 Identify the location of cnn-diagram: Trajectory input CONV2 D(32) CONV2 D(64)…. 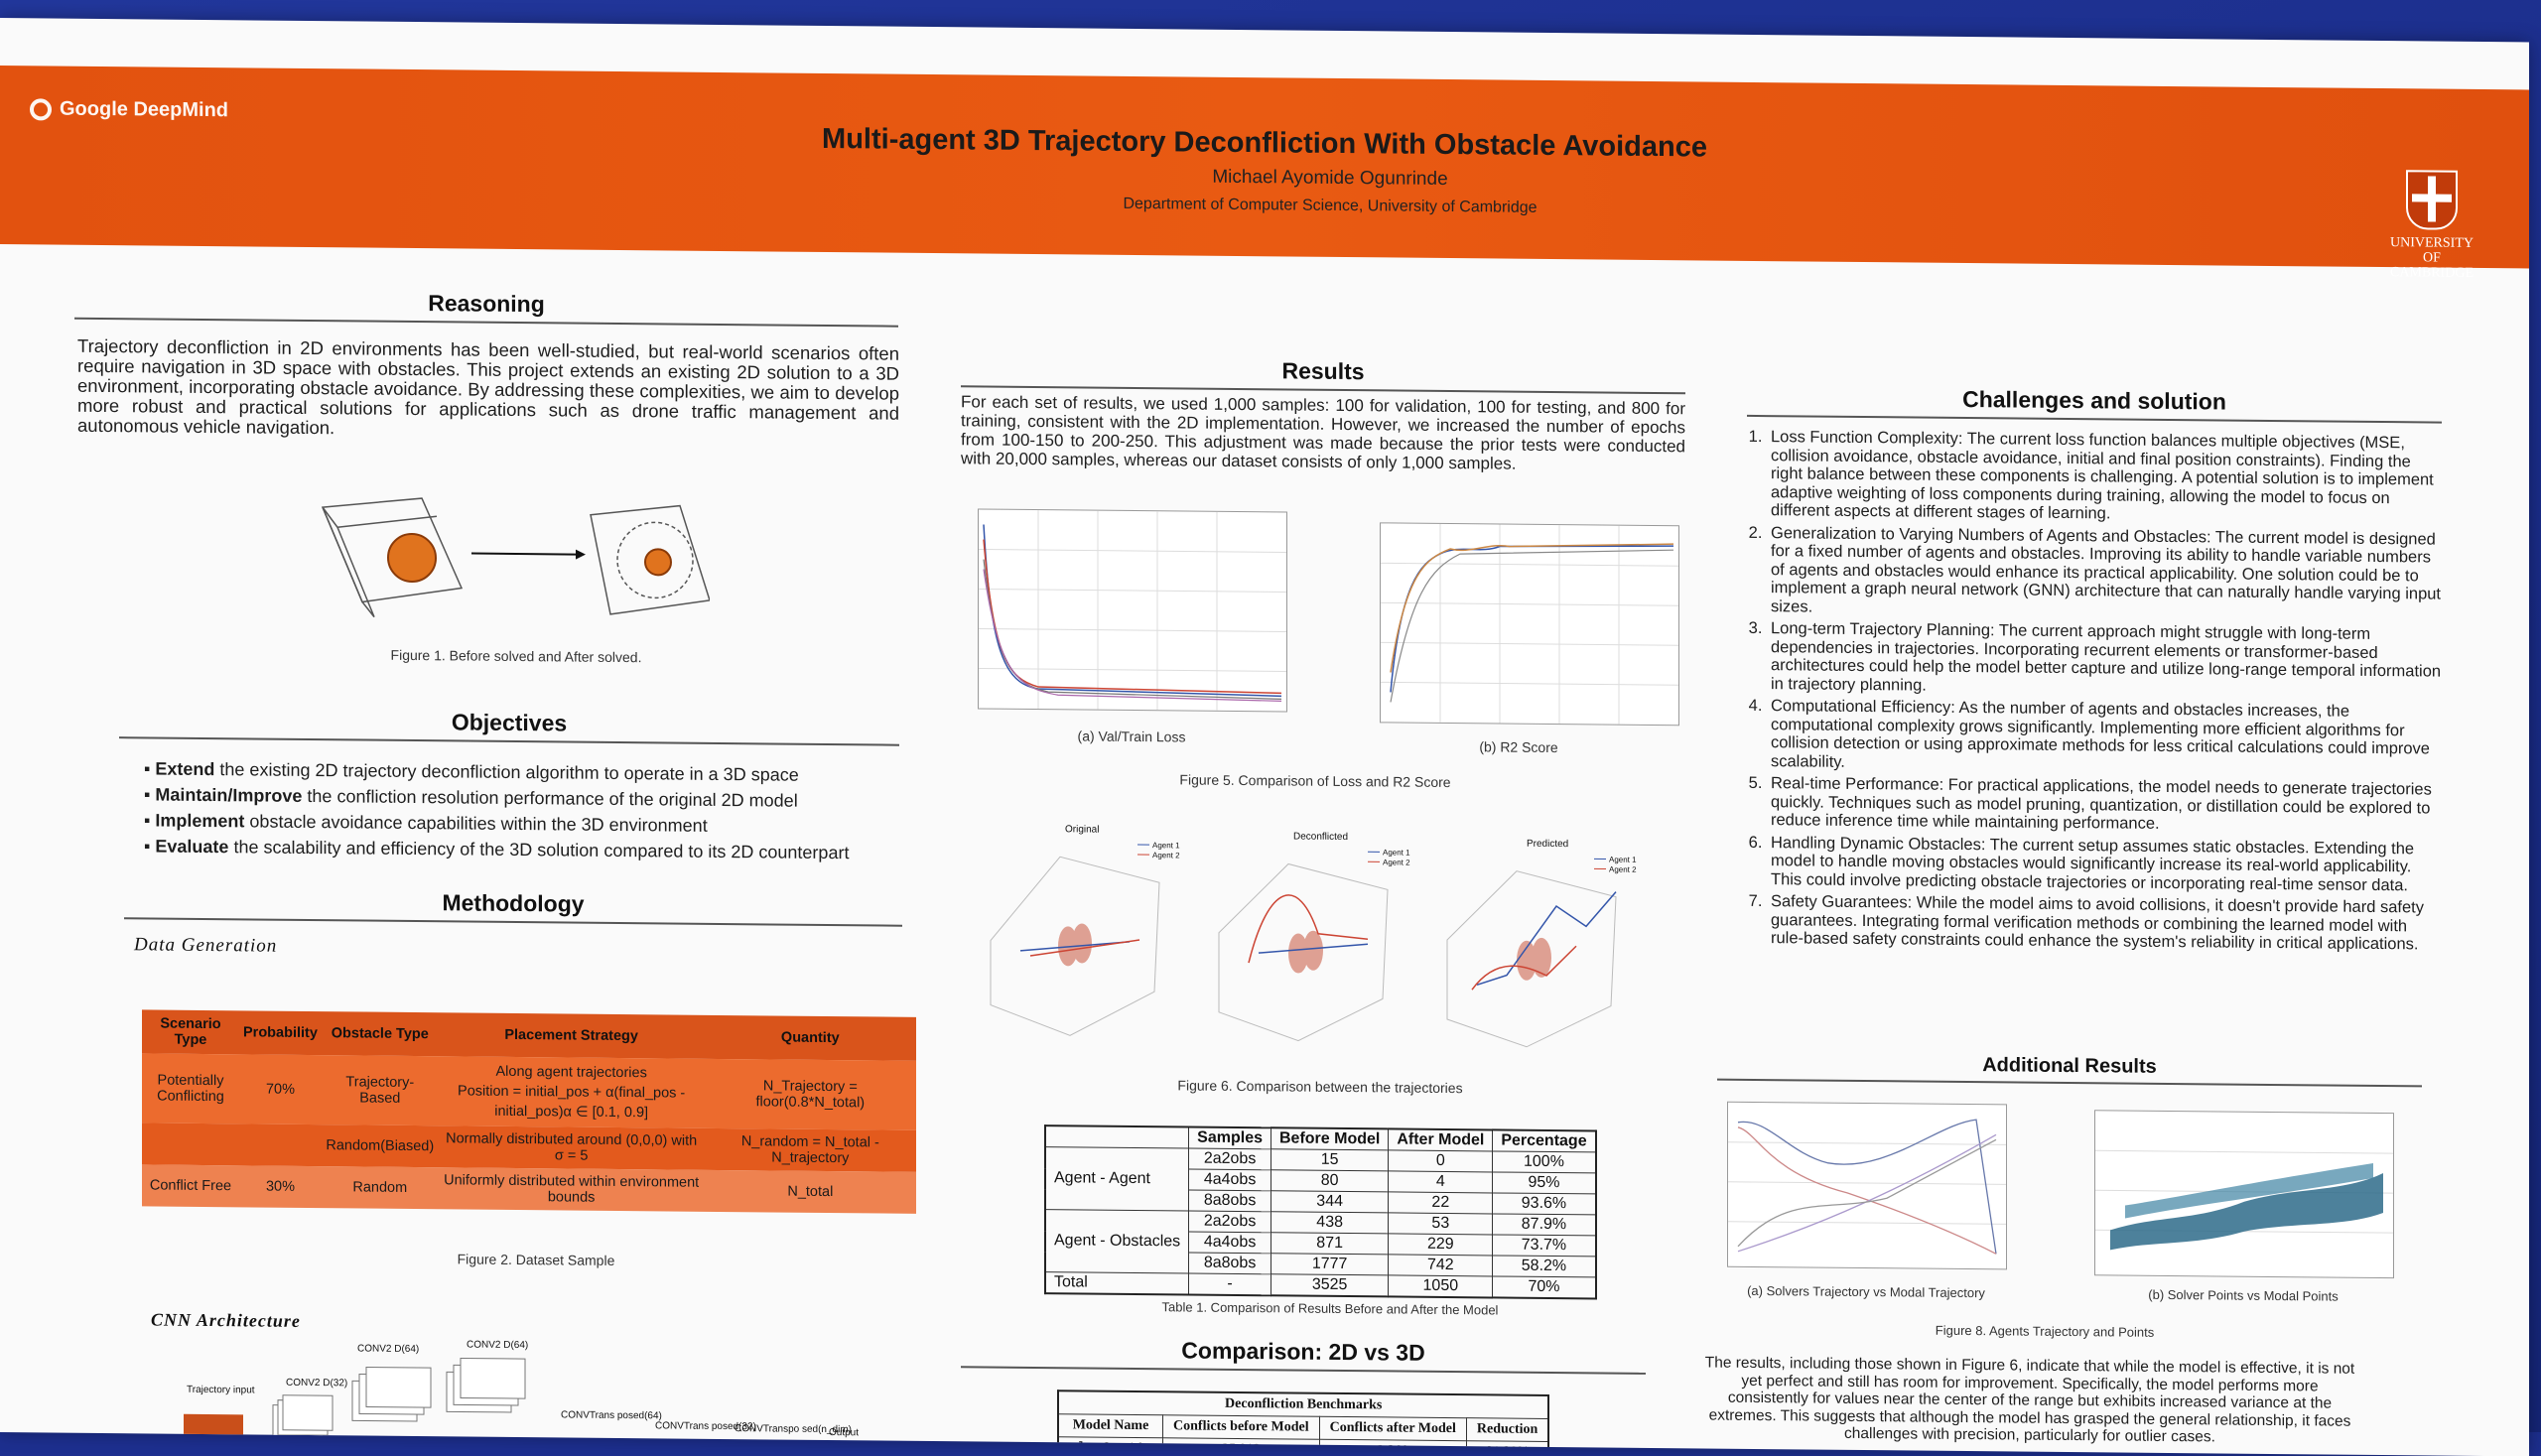
(536, 1393).